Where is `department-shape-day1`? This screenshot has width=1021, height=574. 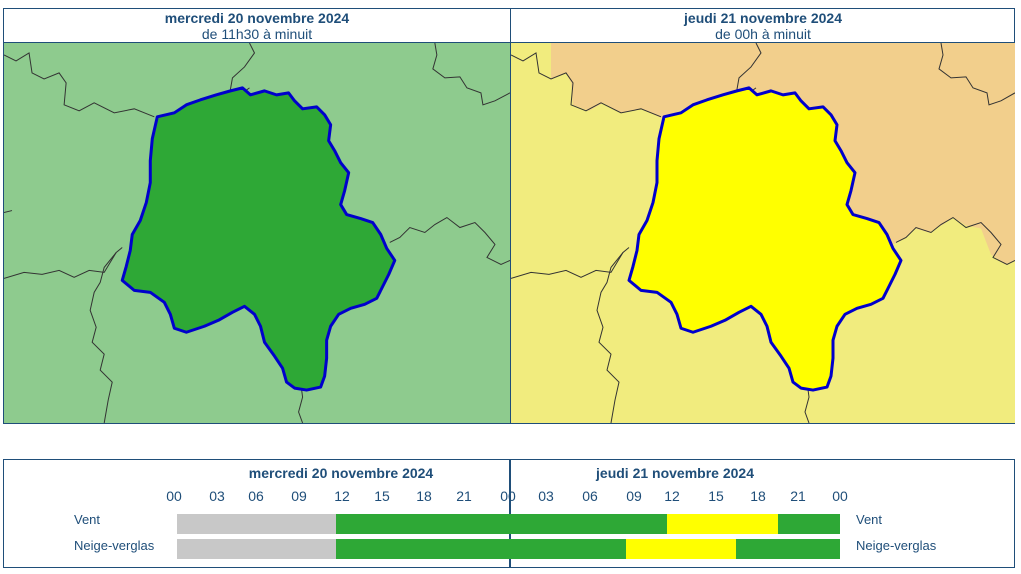 department-shape-day1 is located at coordinates (258, 239).